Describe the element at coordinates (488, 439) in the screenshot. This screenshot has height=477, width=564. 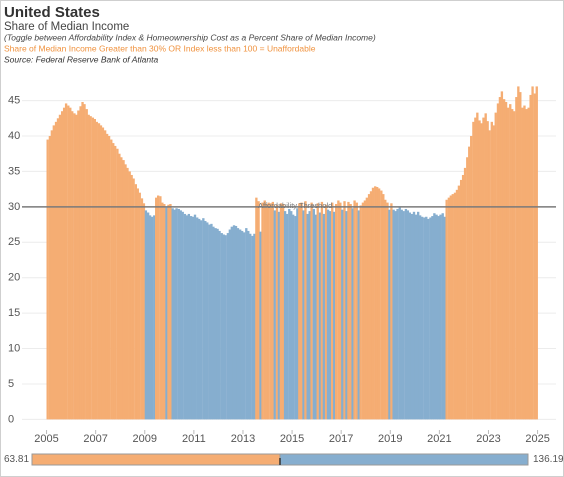
I see `x-tick-label: 2023` at that location.